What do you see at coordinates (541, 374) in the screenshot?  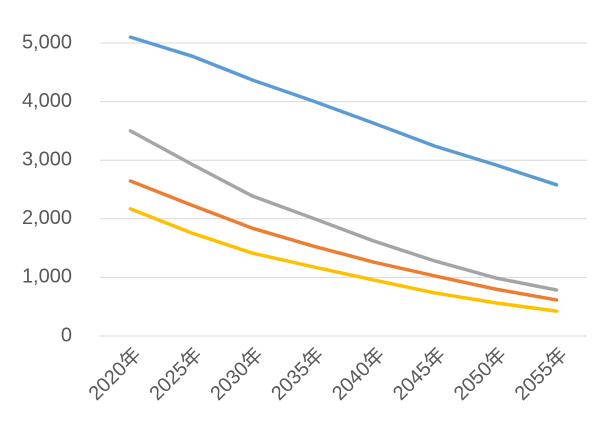 I see `x-tick-label: 2055年` at bounding box center [541, 374].